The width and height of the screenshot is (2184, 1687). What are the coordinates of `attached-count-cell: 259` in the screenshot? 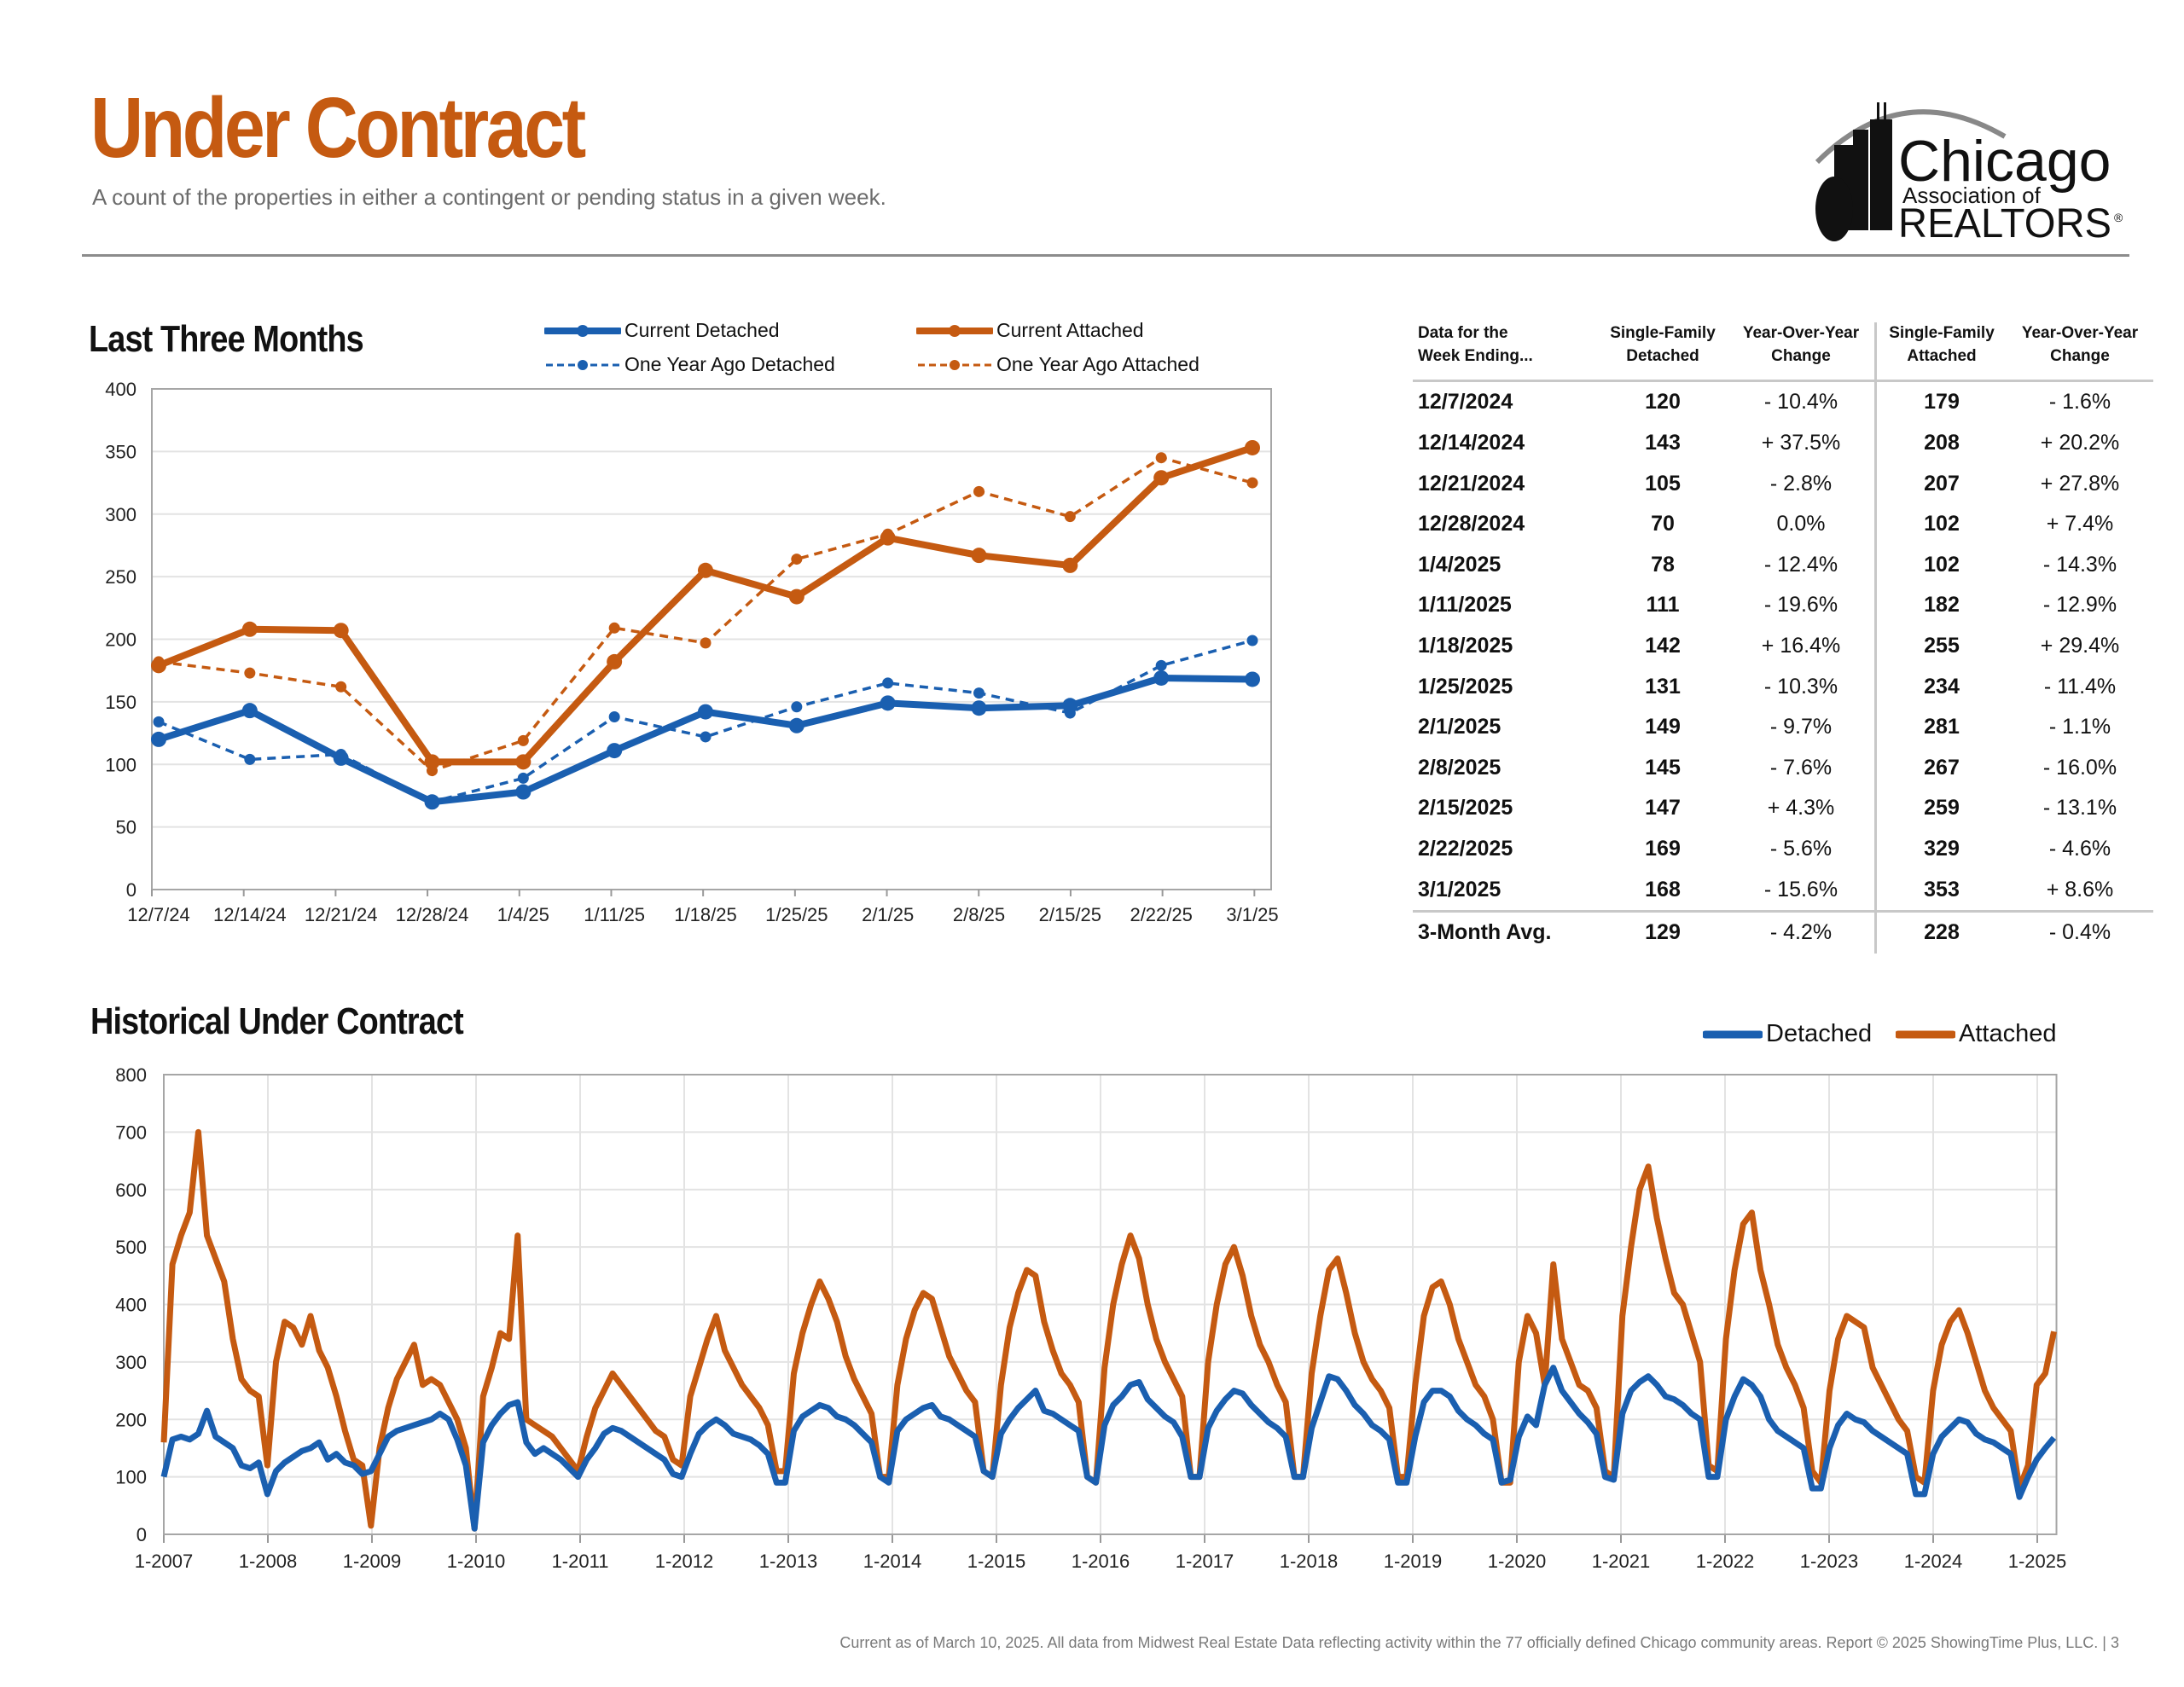 It's located at (1941, 808).